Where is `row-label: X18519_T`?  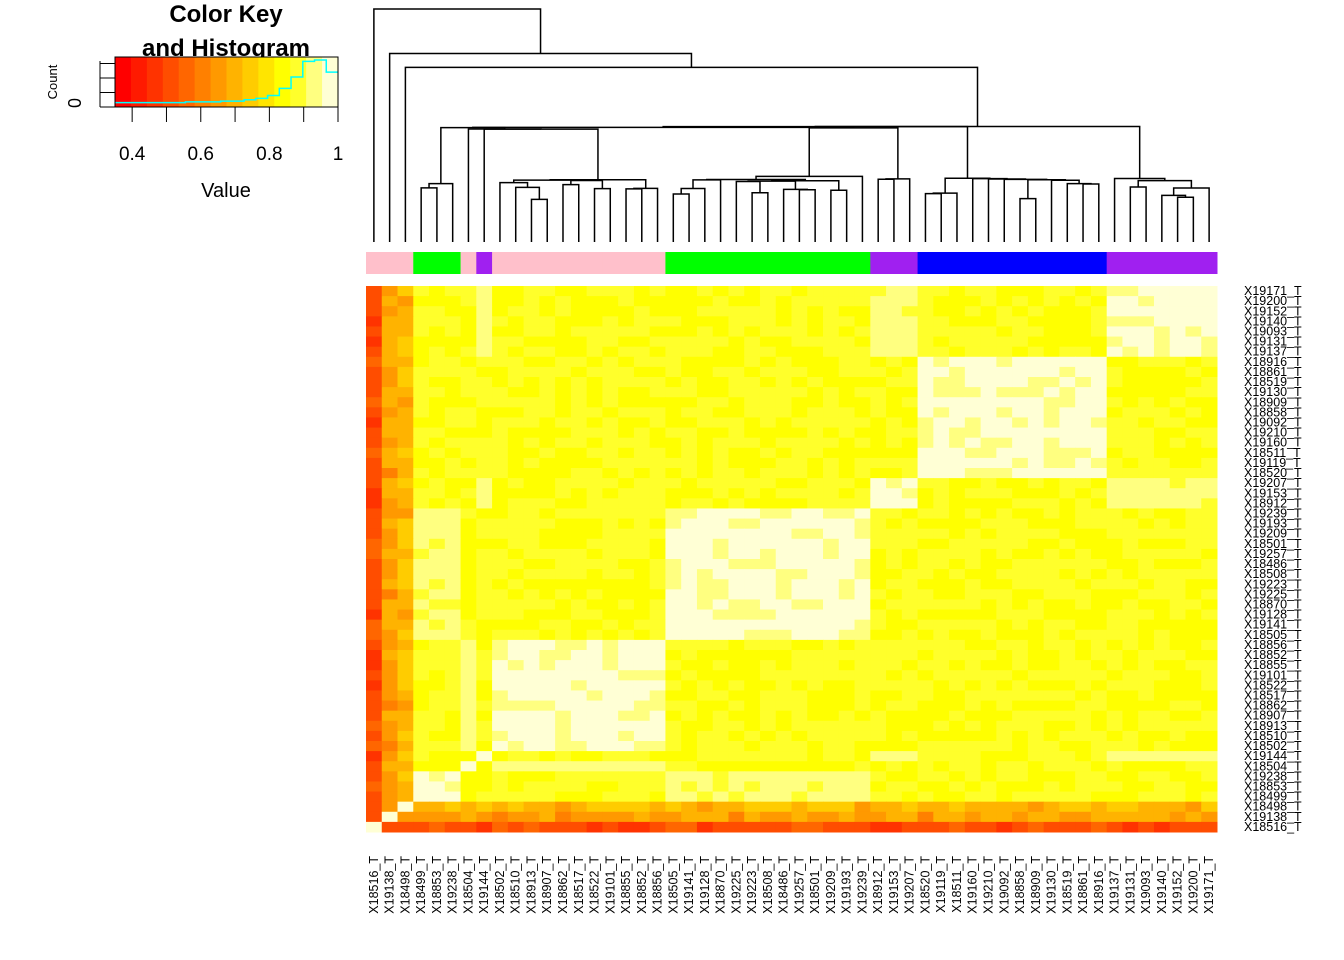 row-label: X18519_T is located at coordinates (1273, 382).